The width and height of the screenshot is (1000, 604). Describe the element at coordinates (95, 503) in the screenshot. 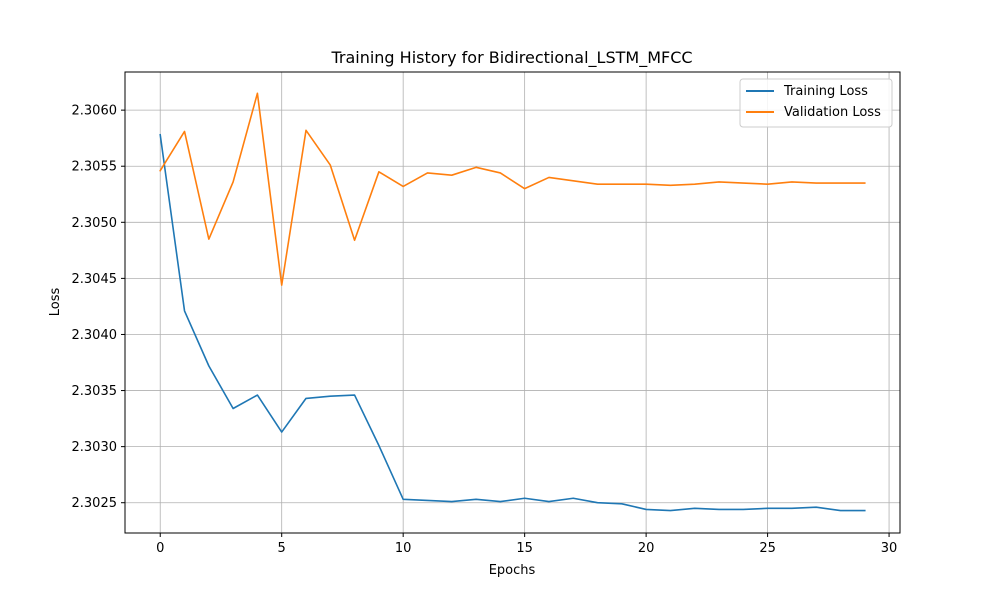

I see `y-tick-label: 2.3025` at that location.